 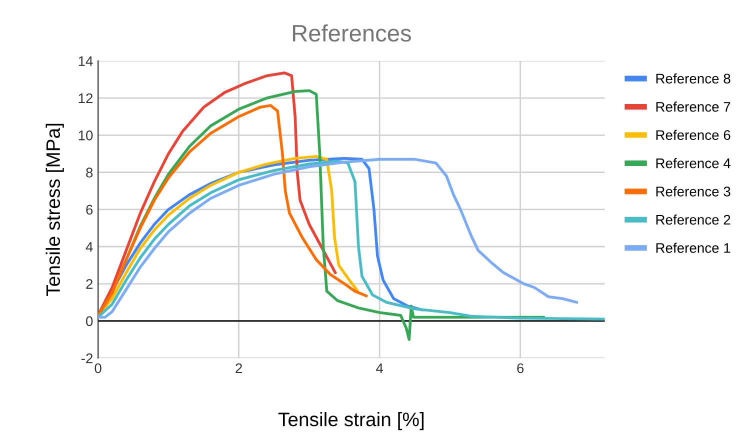 What do you see at coordinates (85, 61) in the screenshot?
I see `y-tick-label: 14` at bounding box center [85, 61].